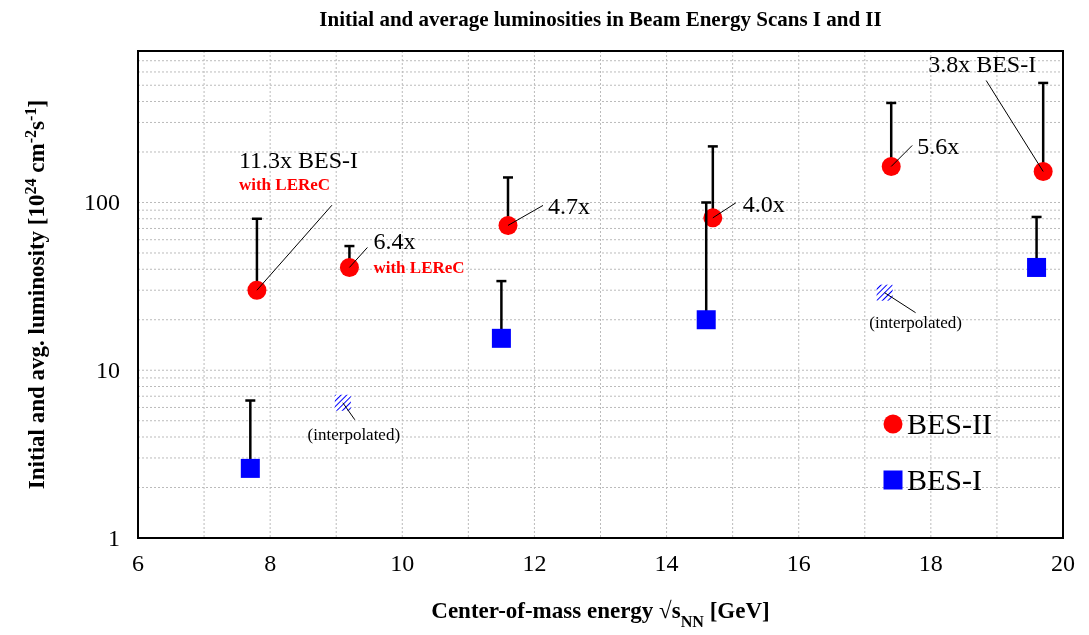  I want to click on x-axis-title: Center-of-mass energy √s$_{NN}$ [GeV], so click(600, 614).